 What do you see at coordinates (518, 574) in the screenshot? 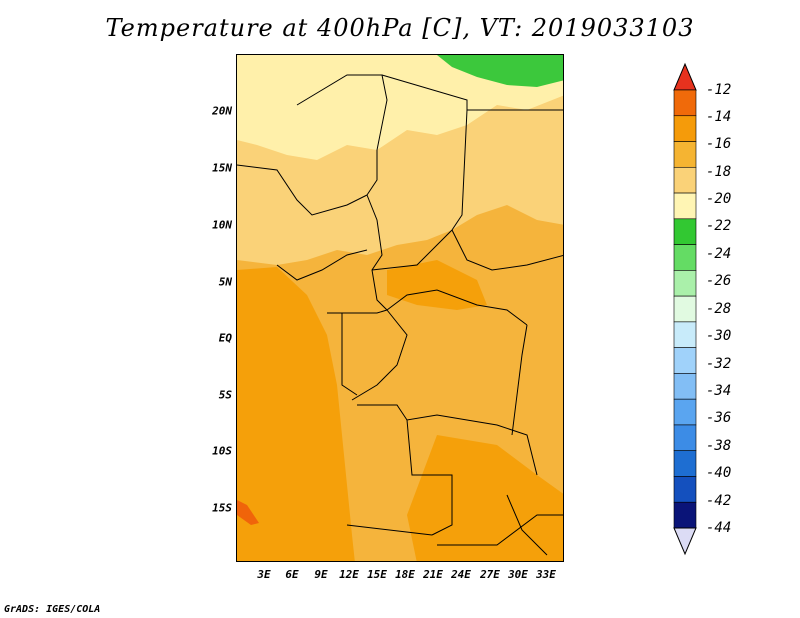
I see `lon-label: 30E` at bounding box center [518, 574].